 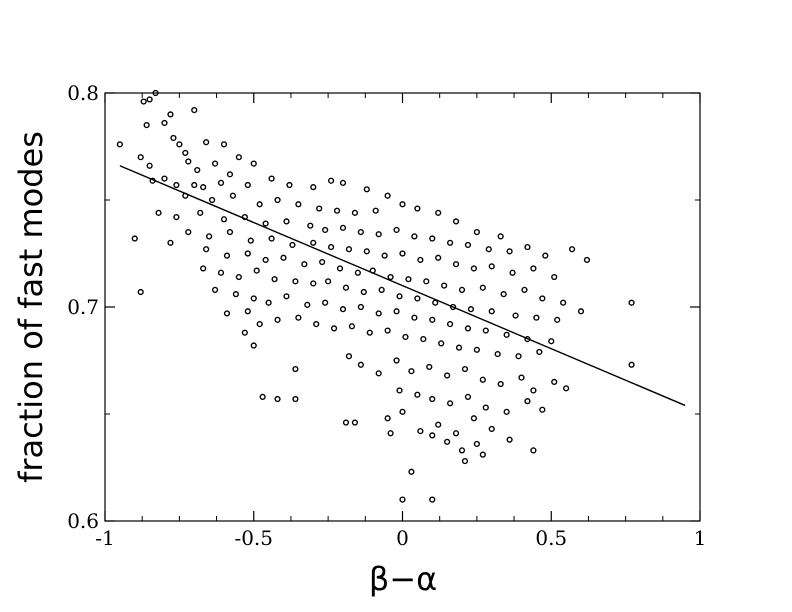 I want to click on x-tick-label: 1, so click(x=700, y=538).